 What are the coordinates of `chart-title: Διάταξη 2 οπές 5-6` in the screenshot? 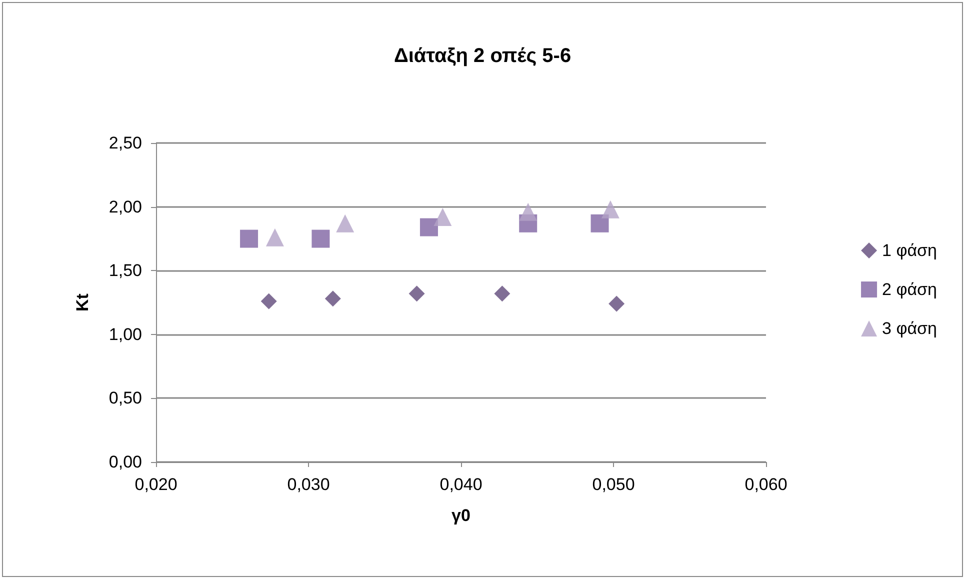 It's located at (483, 56).